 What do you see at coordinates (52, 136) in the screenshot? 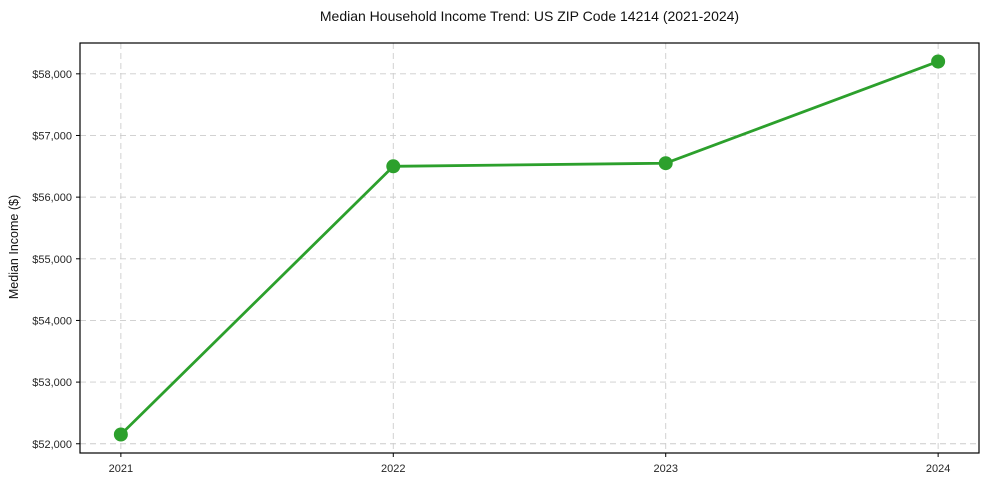
I see `y-tick-label: $57,000` at bounding box center [52, 136].